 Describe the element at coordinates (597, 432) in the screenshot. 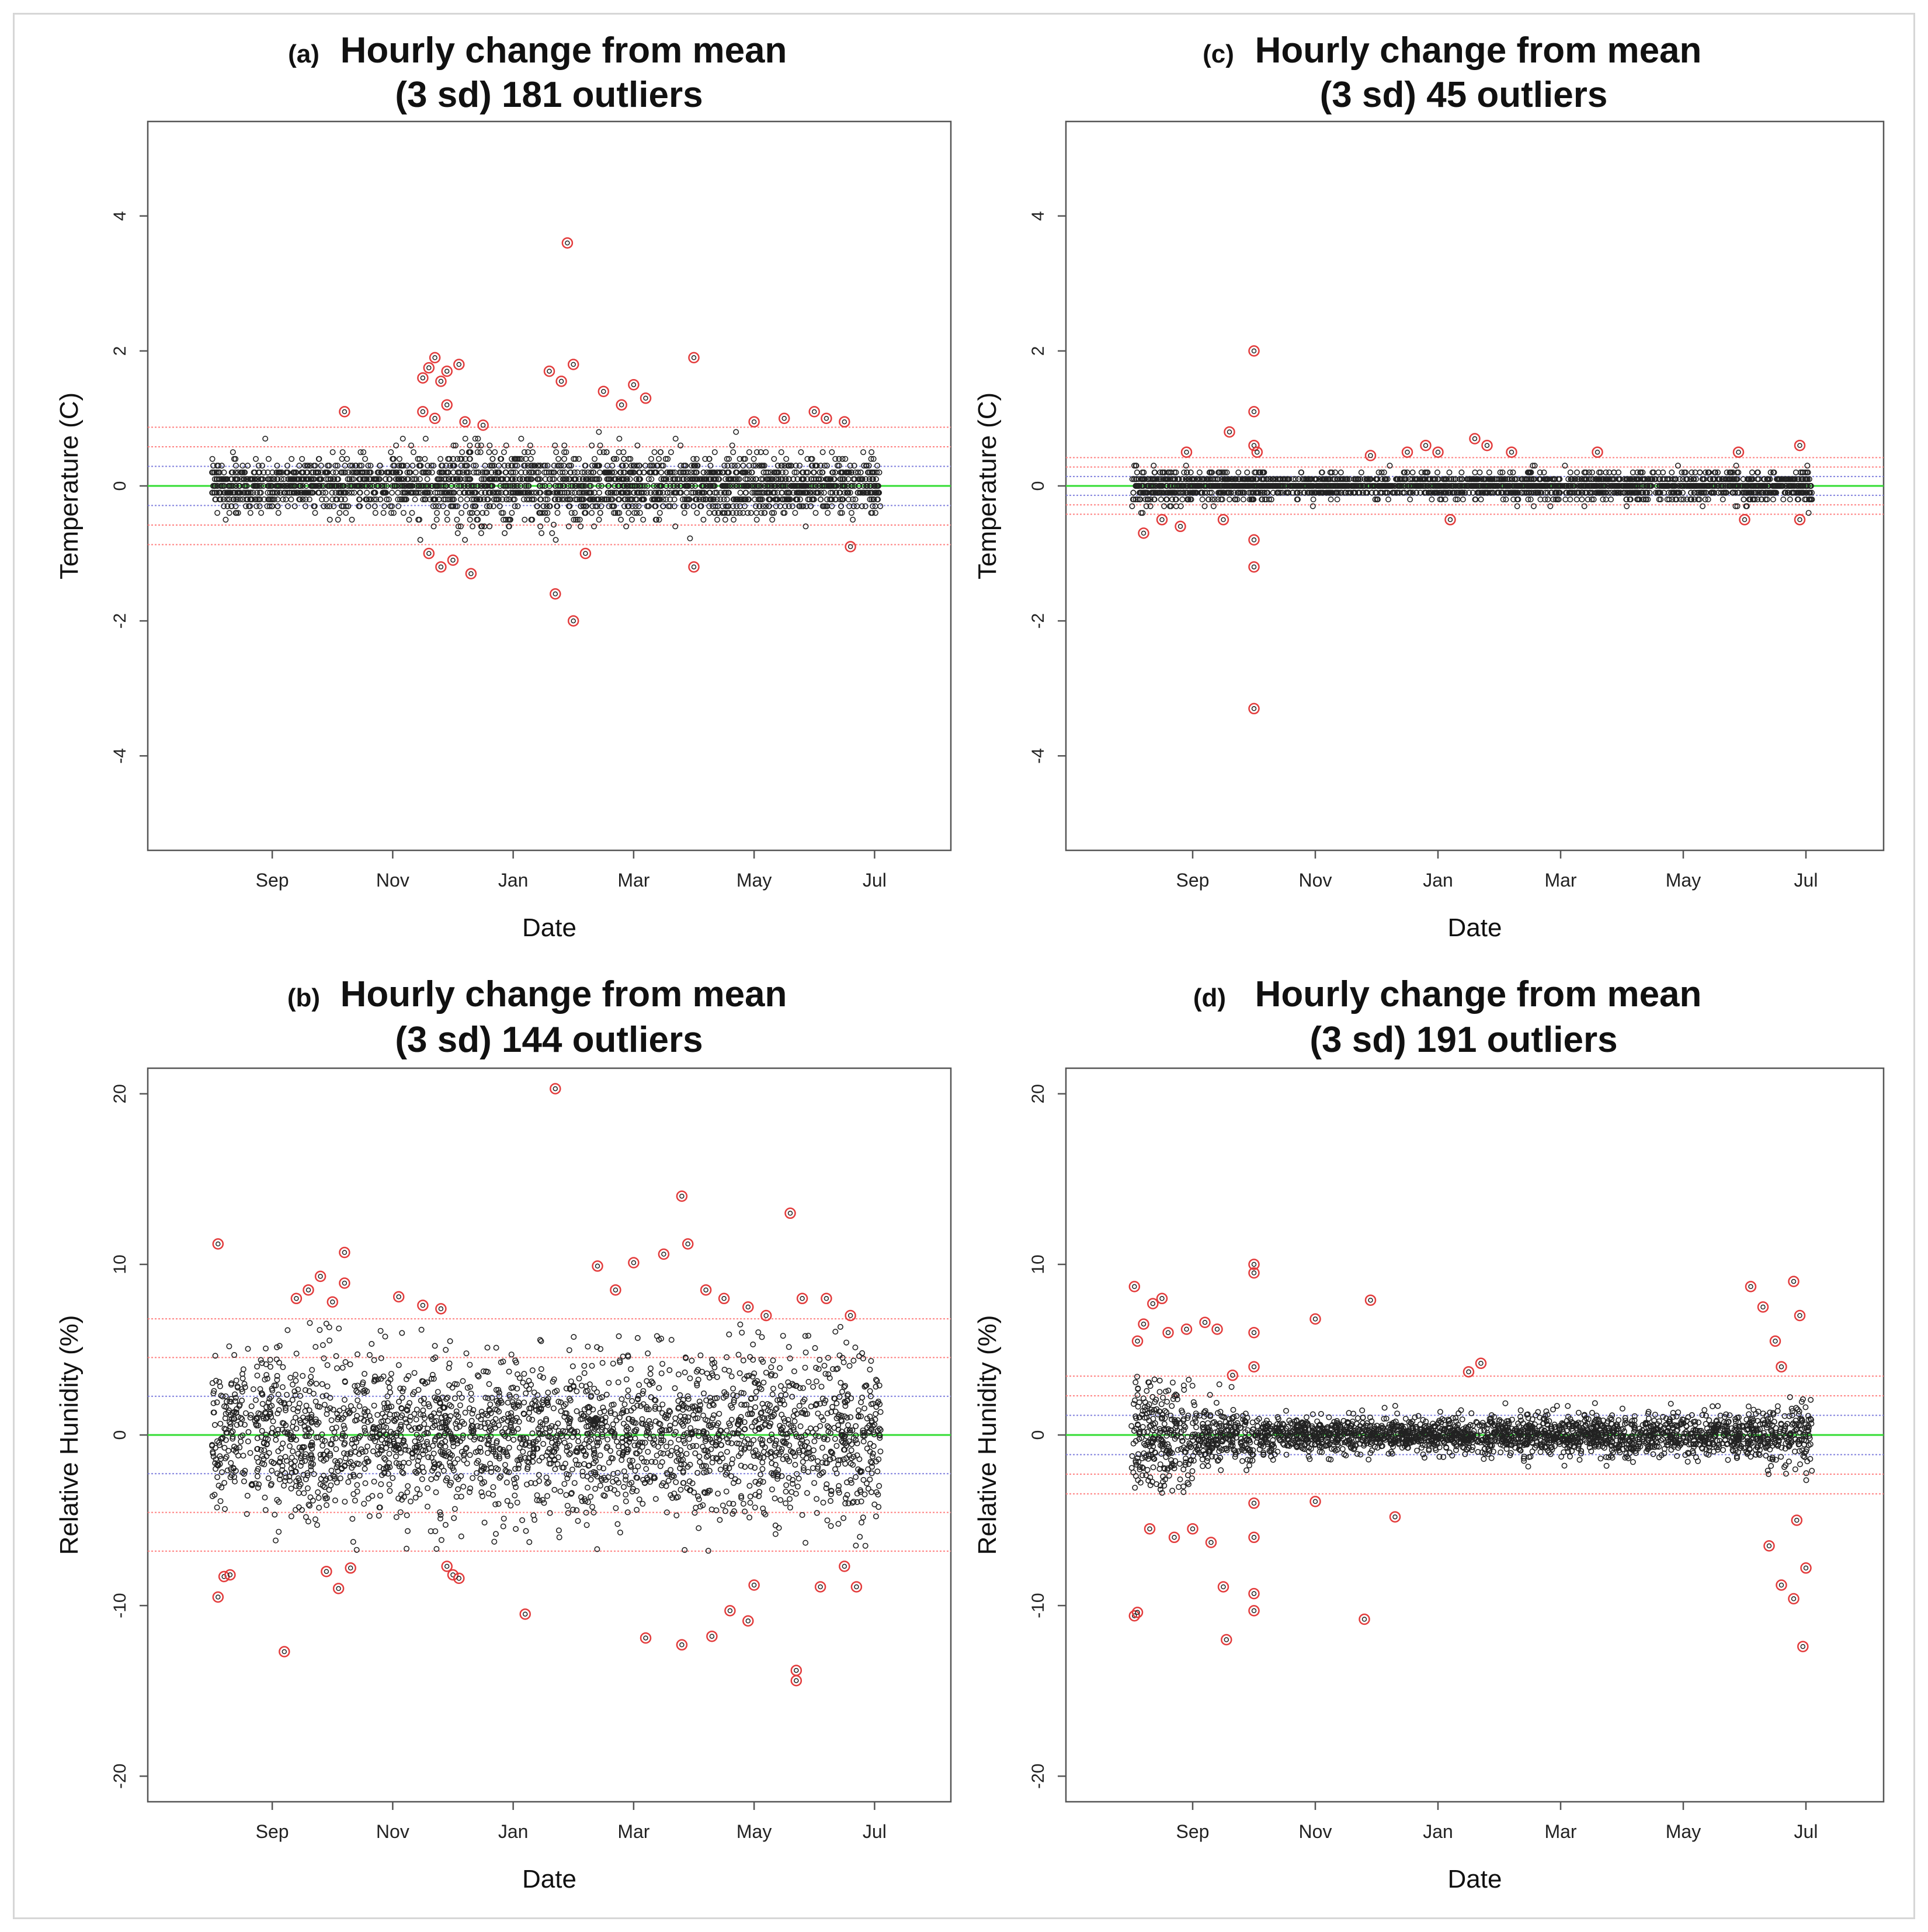

I see `outliers-layer` at that location.